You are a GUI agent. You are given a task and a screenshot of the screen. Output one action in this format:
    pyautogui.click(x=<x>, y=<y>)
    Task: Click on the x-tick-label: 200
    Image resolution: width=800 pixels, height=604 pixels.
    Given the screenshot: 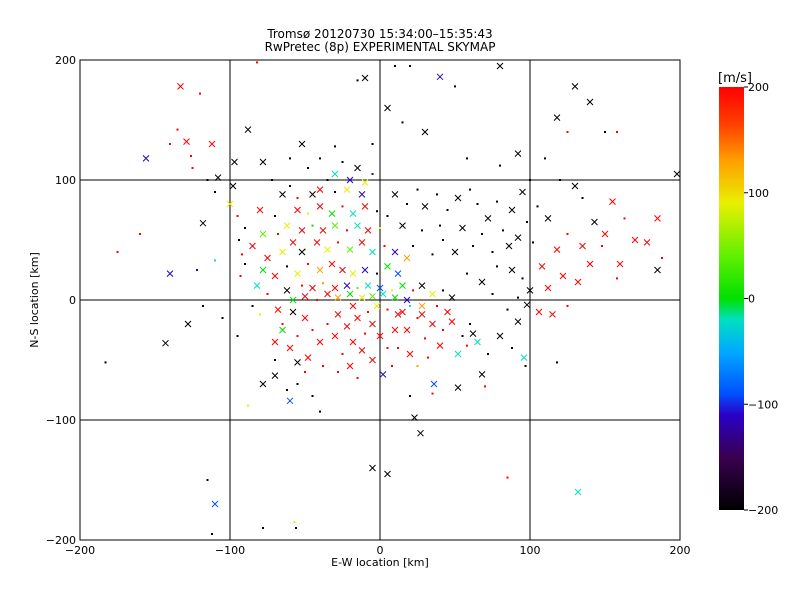 What is the action you would take?
    pyautogui.click(x=680, y=550)
    